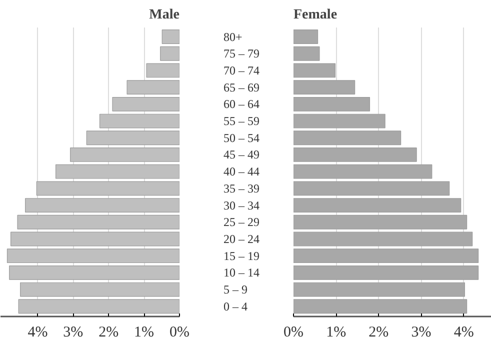  Describe the element at coordinates (164, 15) in the screenshot. I see `chart-title: Male` at that location.